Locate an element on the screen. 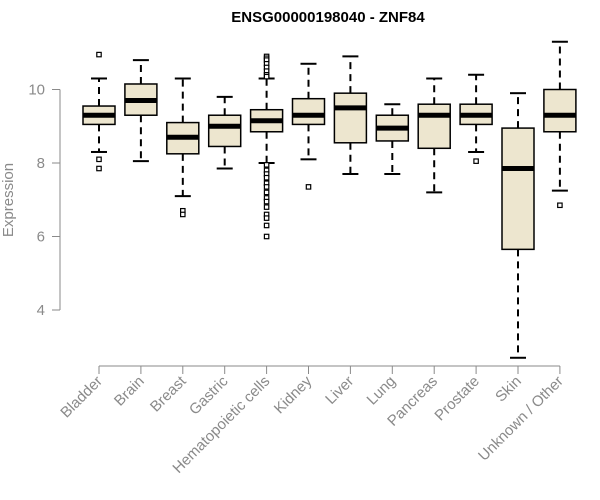 The image size is (600, 500). box-lung is located at coordinates (392, 139).